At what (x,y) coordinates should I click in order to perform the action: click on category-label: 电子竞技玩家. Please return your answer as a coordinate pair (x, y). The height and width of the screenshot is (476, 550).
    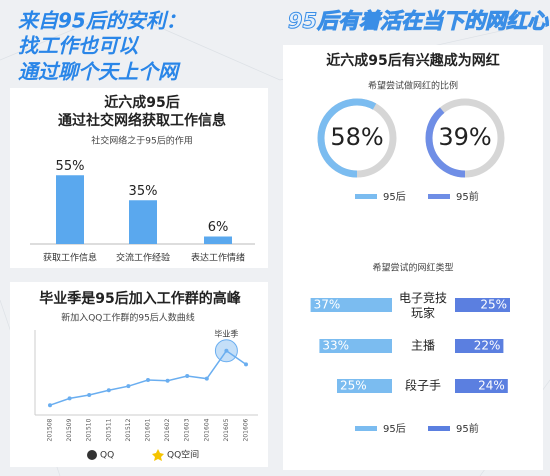
    Looking at the image, I should click on (423, 305).